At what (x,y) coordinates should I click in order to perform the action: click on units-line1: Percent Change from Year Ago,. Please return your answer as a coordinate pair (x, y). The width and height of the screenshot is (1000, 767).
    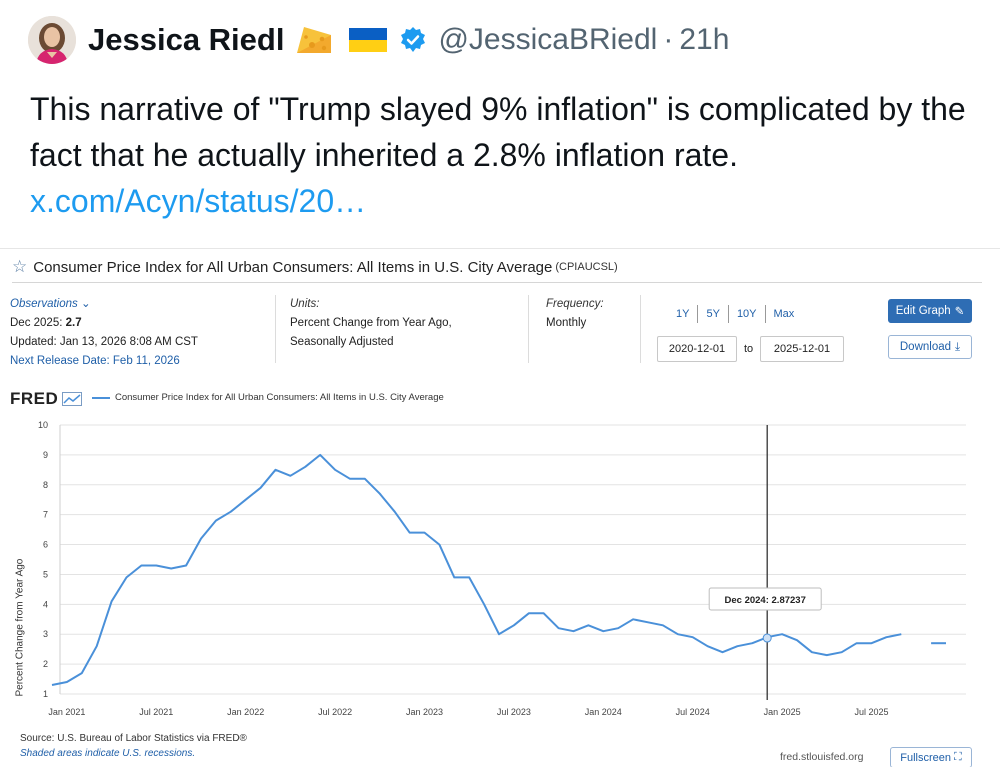
    Looking at the image, I should click on (371, 323).